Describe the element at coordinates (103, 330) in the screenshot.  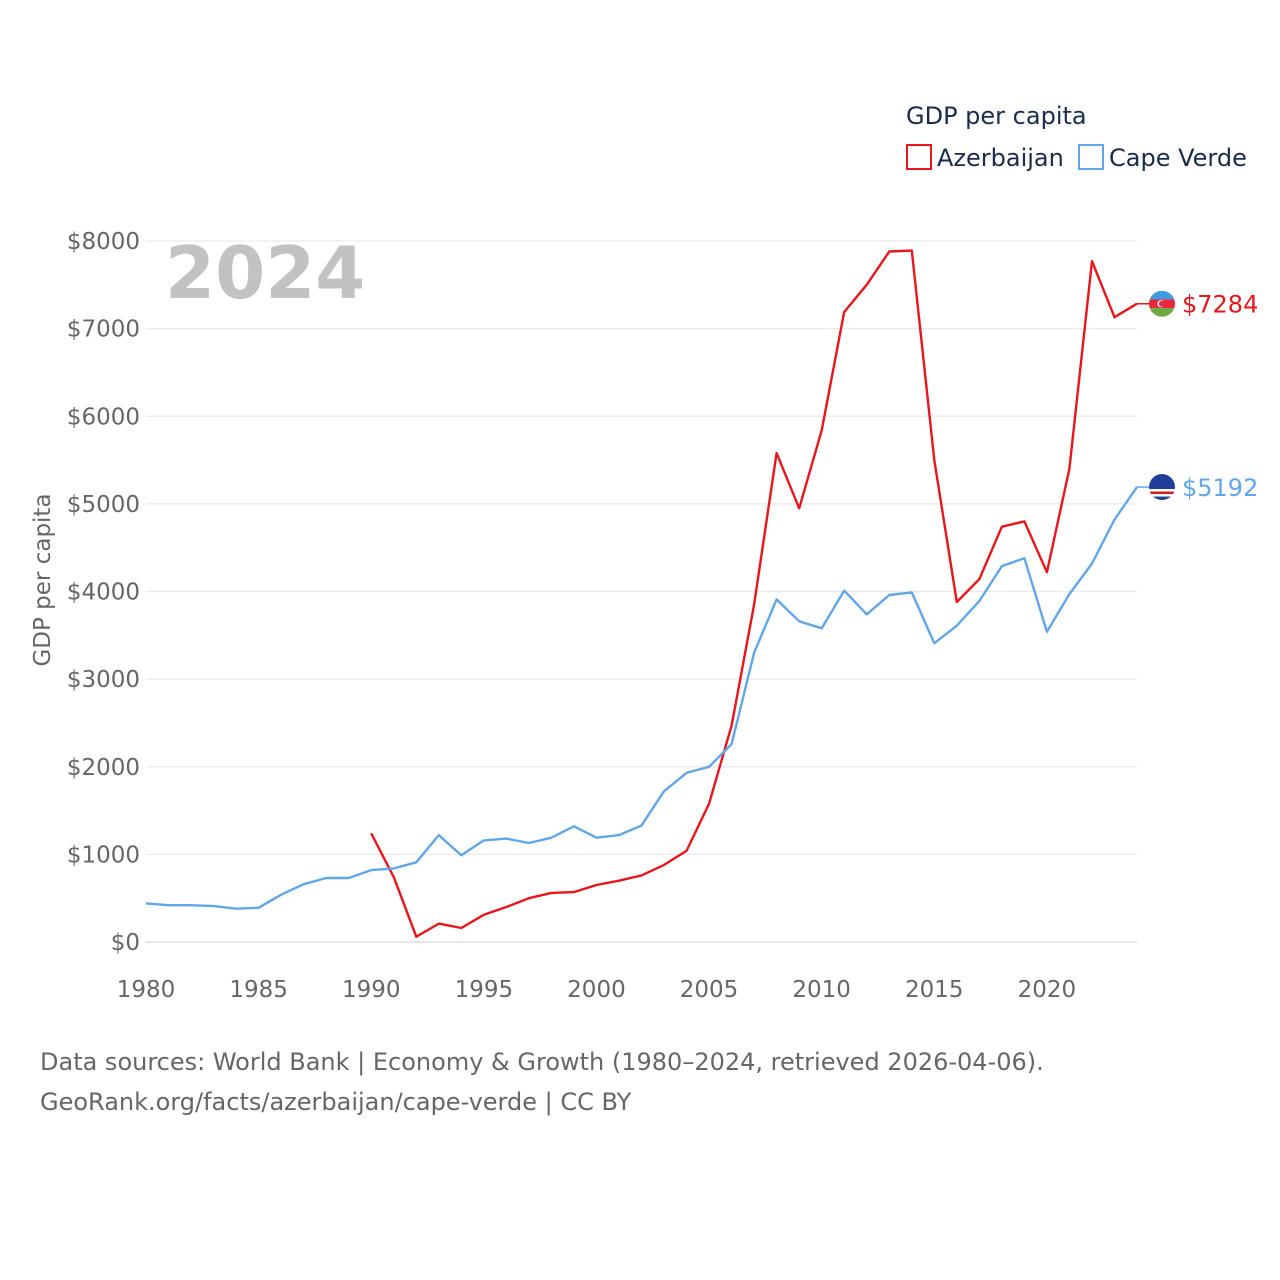
I see `y-tick-label: $7000` at that location.